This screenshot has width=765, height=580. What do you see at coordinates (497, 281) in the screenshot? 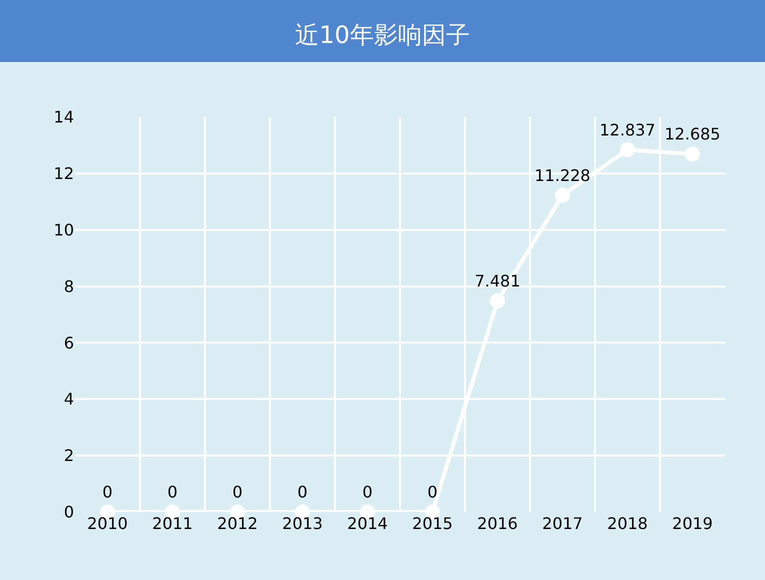
I see `data-label: 7.481` at bounding box center [497, 281].